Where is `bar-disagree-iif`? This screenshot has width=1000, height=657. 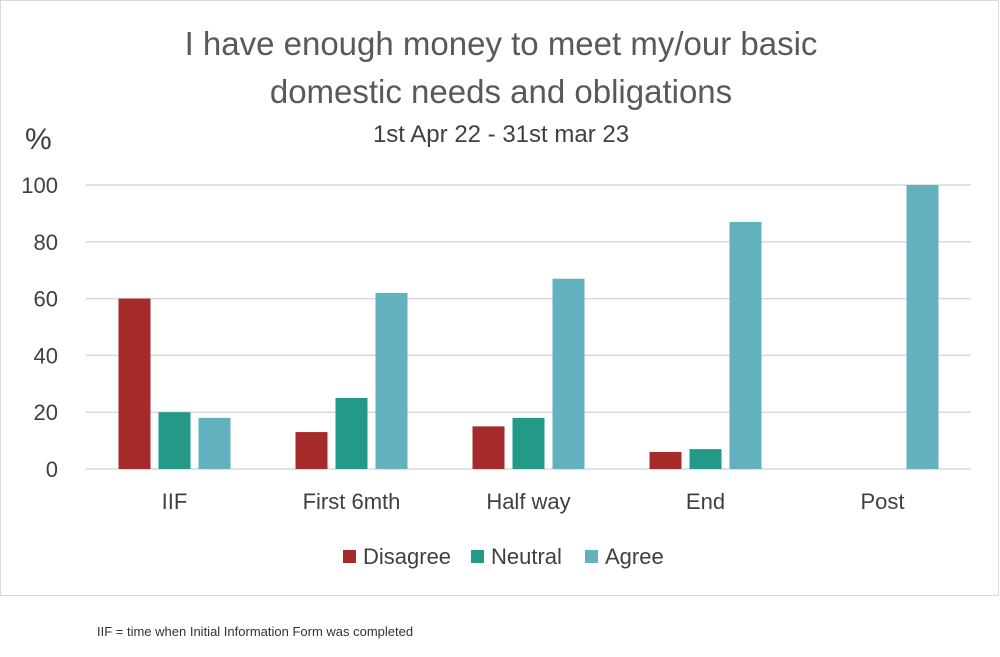
bar-disagree-iif is located at coordinates (134, 383).